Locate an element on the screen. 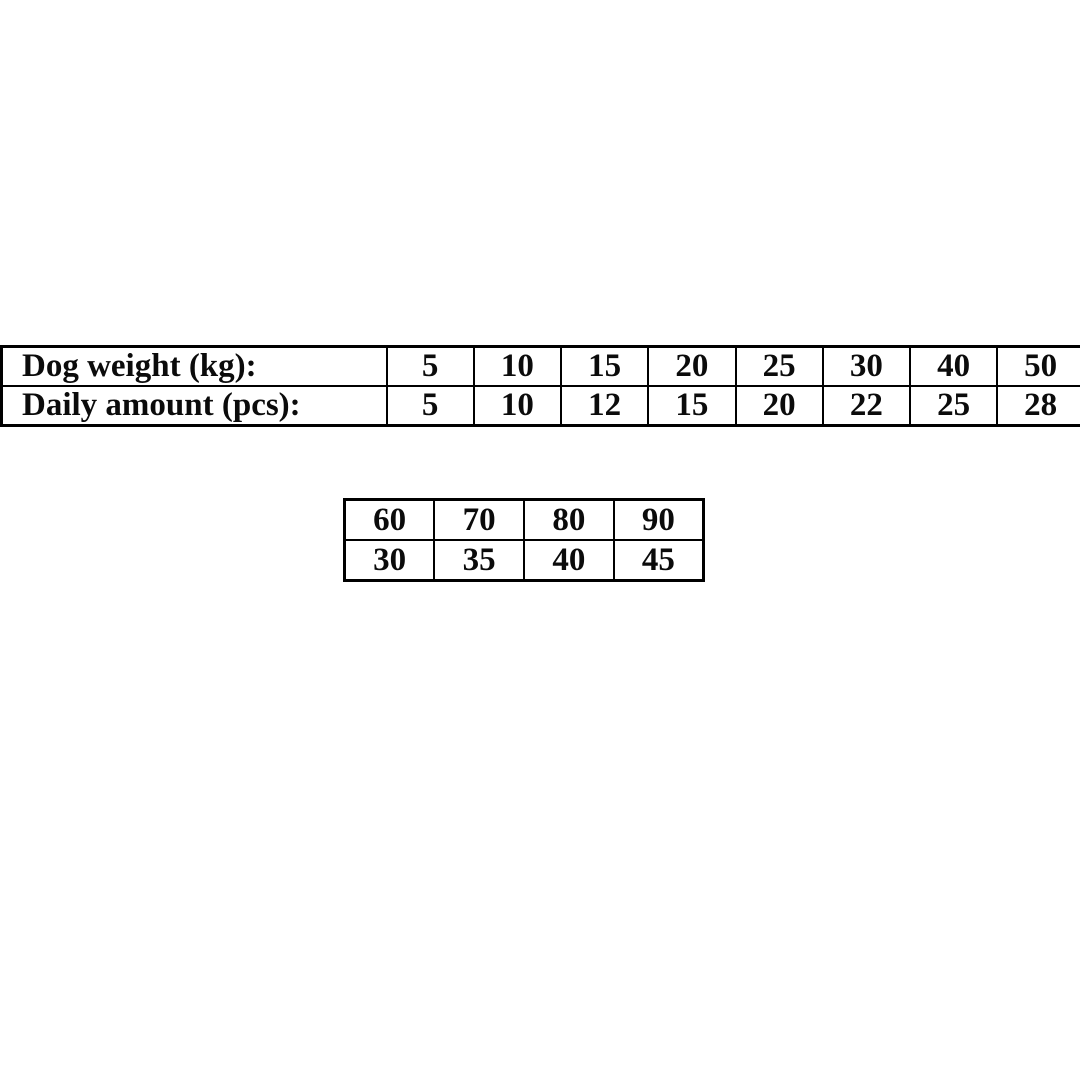 This screenshot has width=1080, height=1080. table-cell: 12 is located at coordinates (604, 406).